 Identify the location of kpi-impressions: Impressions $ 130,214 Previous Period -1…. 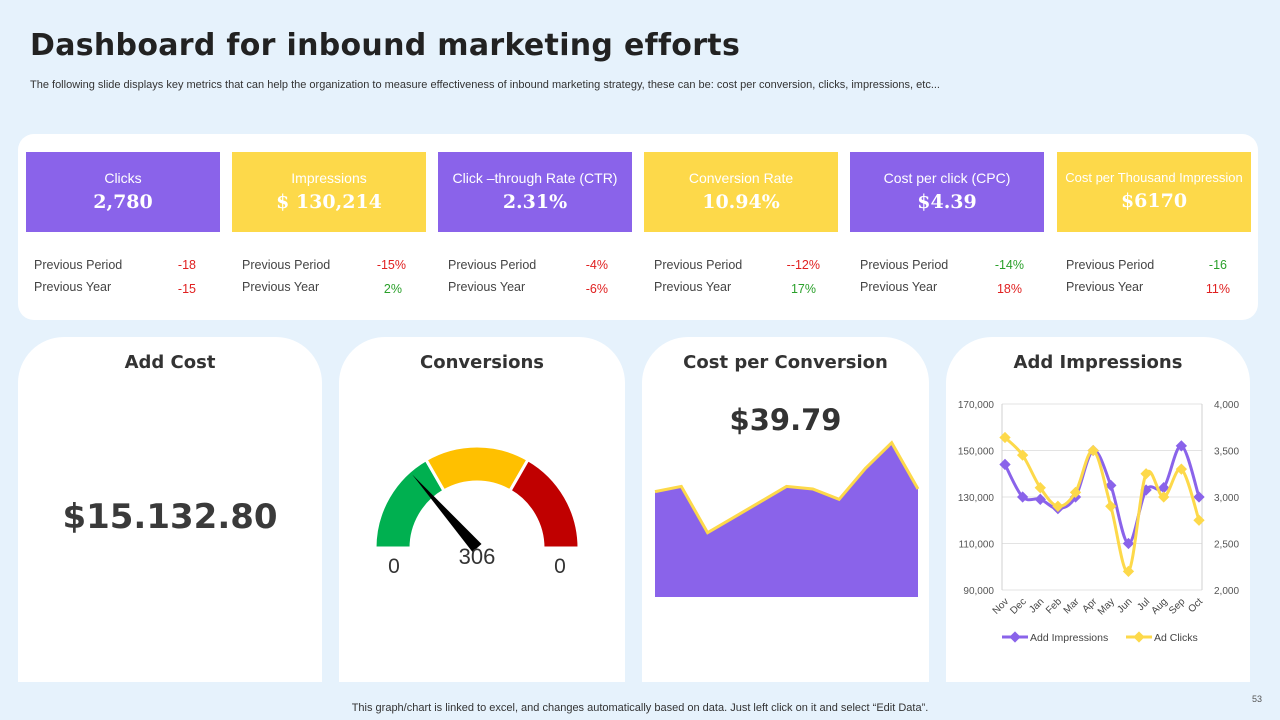
(329, 227).